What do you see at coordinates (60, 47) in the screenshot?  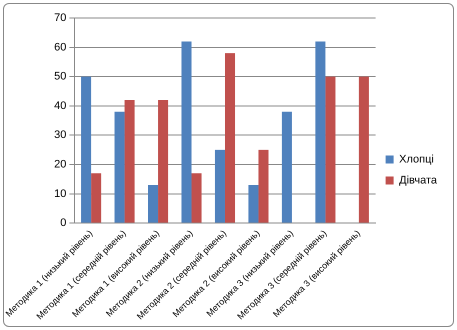 I see `y-tick-label: 60` at bounding box center [60, 47].